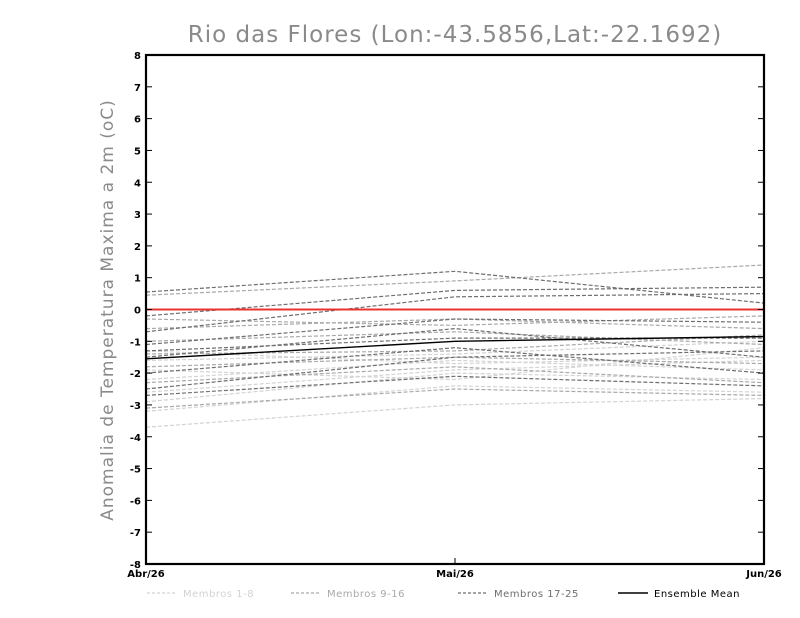 This screenshot has height=618, width=800. What do you see at coordinates (135, 438) in the screenshot?
I see `y-tick-label: -4` at bounding box center [135, 438].